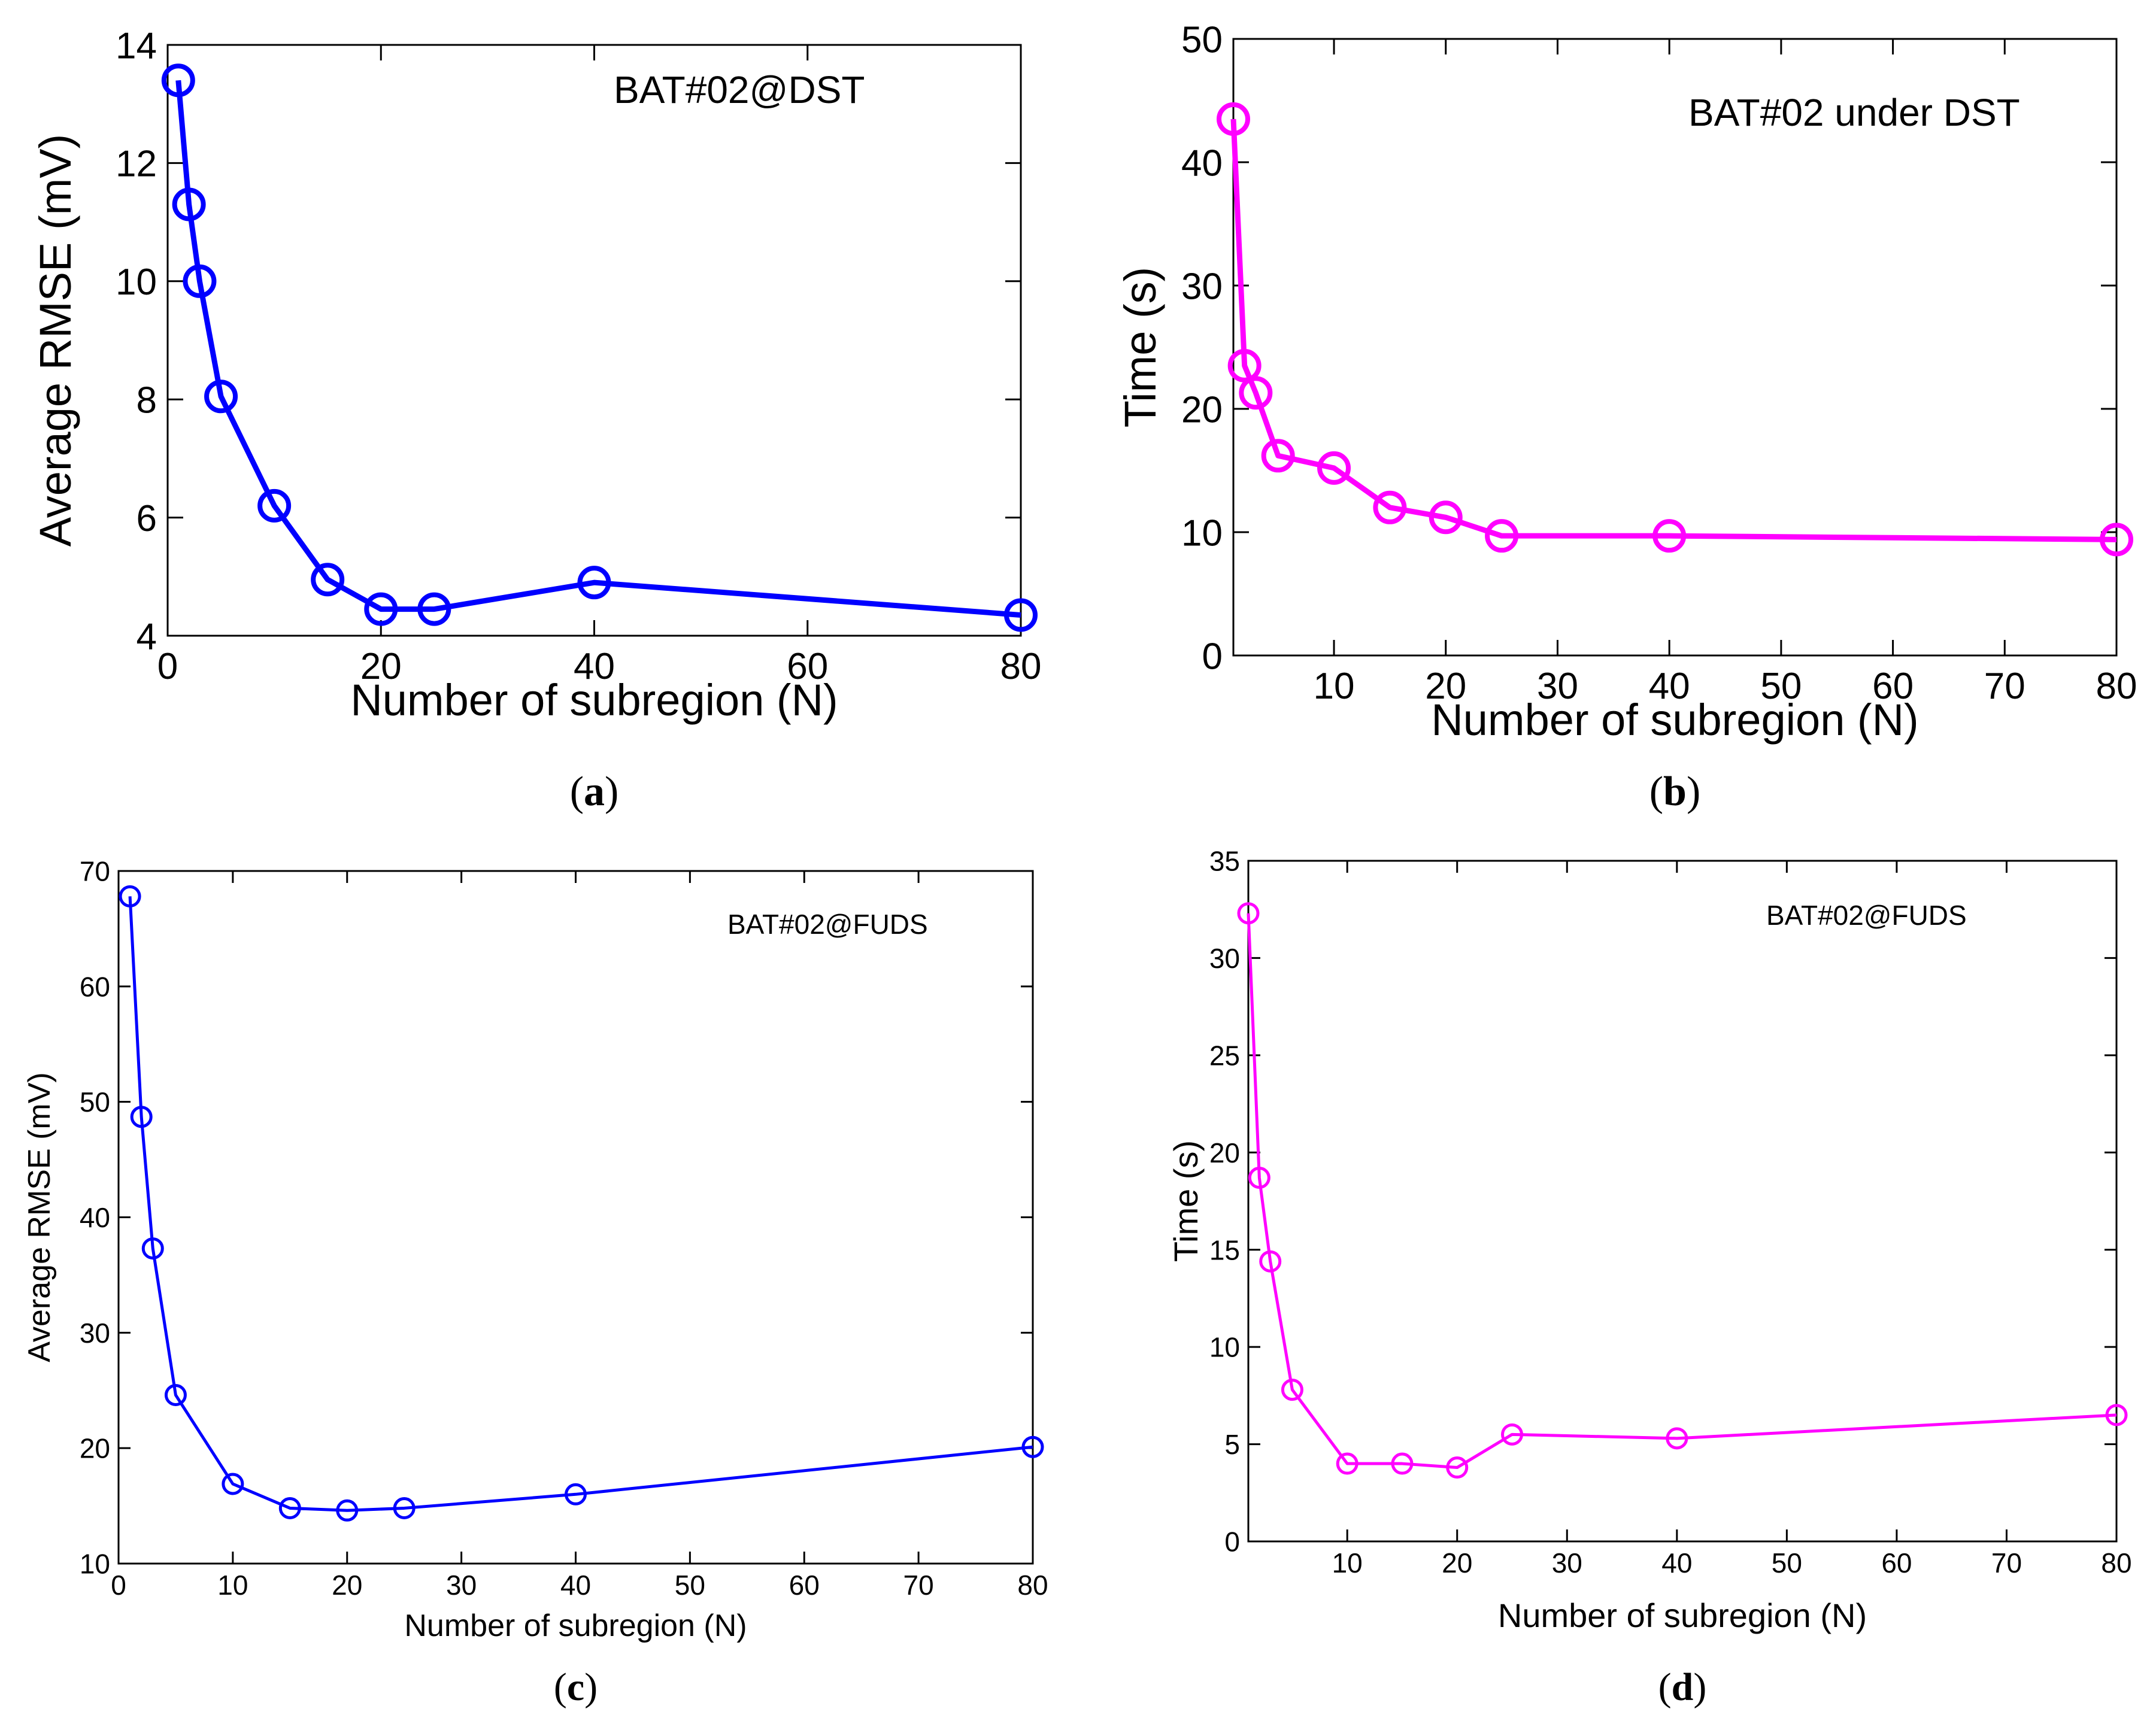  Describe the element at coordinates (1682, 1687) in the screenshot. I see `panel-caption: (d)` at that location.